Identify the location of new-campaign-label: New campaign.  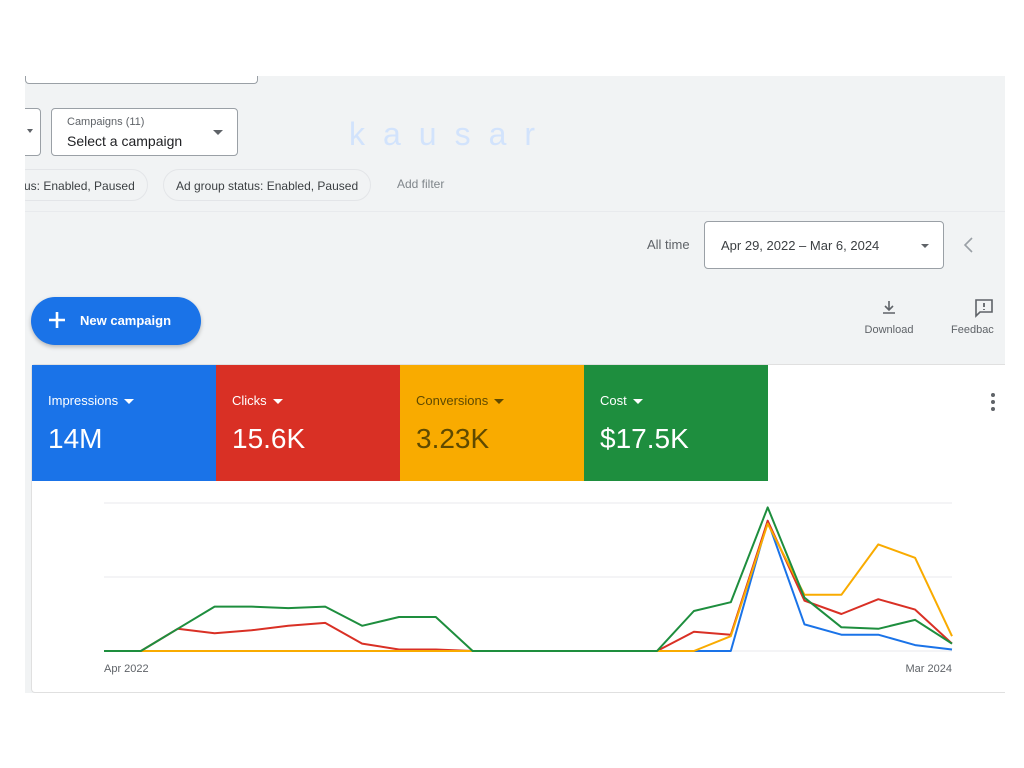
(126, 320).